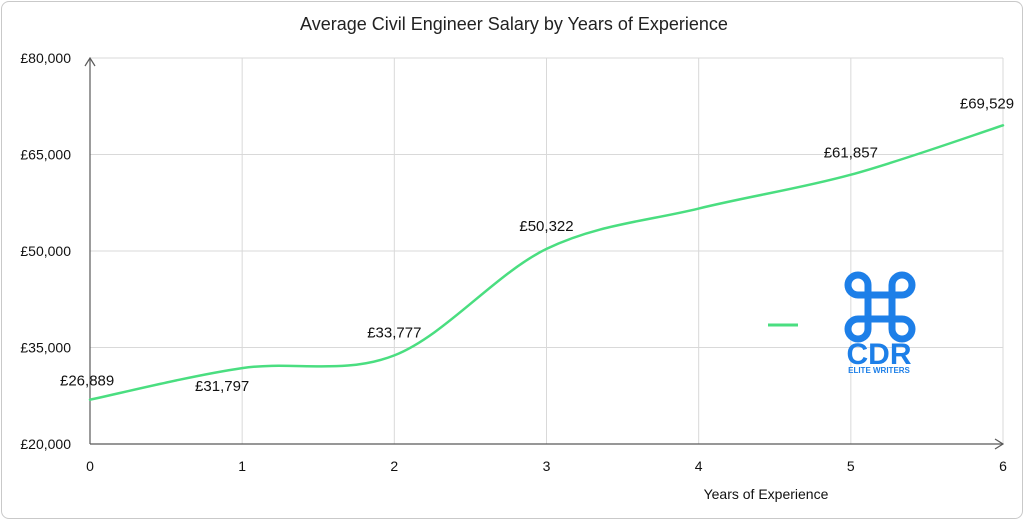 The width and height of the screenshot is (1024, 520). Describe the element at coordinates (851, 466) in the screenshot. I see `x-tick-label: 5` at that location.